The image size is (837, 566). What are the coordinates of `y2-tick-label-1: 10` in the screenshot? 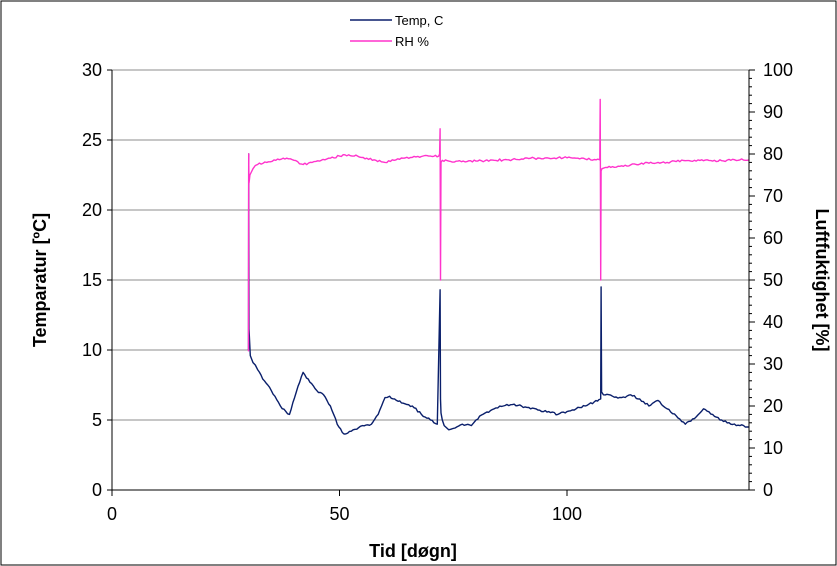 It's located at (773, 448).